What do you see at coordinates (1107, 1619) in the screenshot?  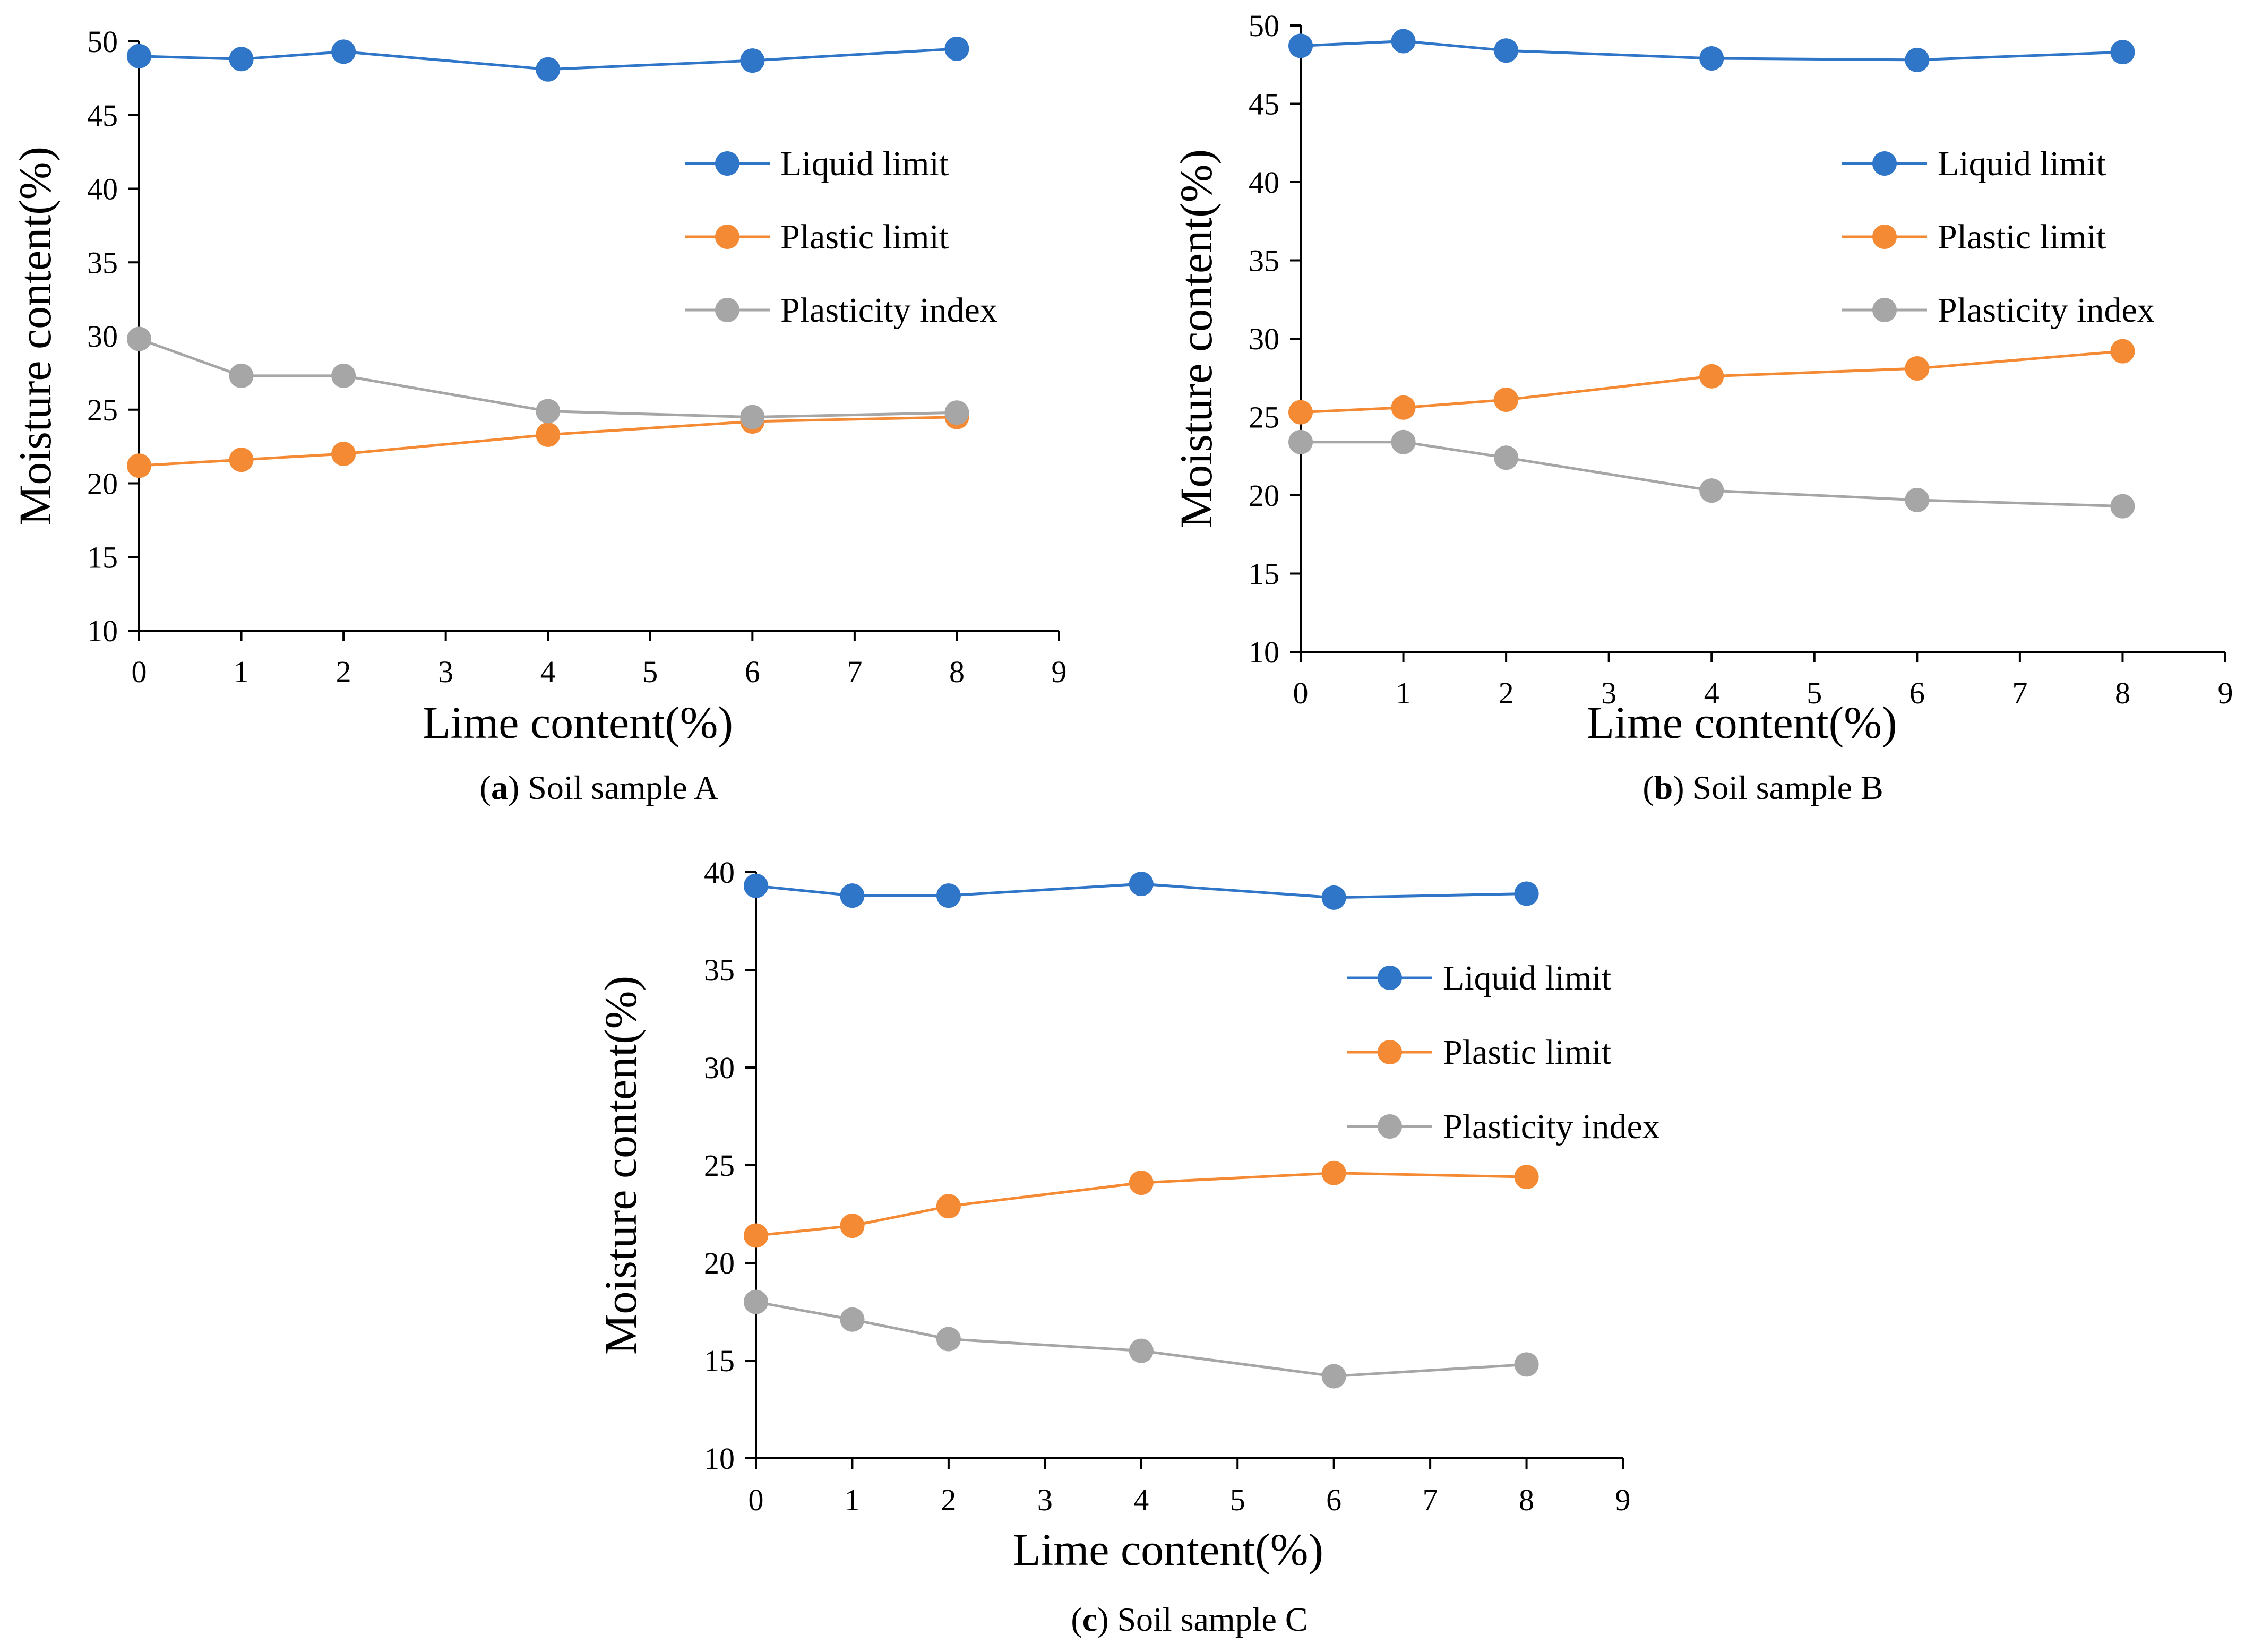 I see `caption-paren-close: )` at bounding box center [1107, 1619].